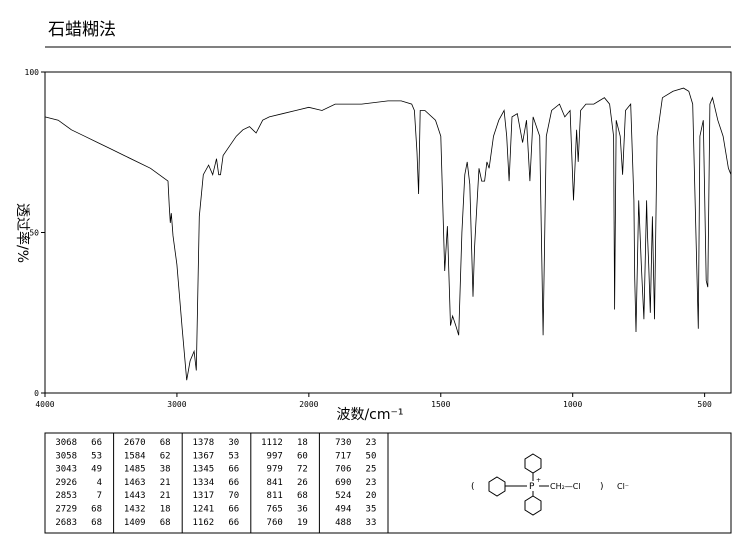 Image resolution: width=737 pixels, height=539 pixels. Describe the element at coordinates (204, 443) in the screenshot. I see `cell-wavenumber: 1378` at that location.